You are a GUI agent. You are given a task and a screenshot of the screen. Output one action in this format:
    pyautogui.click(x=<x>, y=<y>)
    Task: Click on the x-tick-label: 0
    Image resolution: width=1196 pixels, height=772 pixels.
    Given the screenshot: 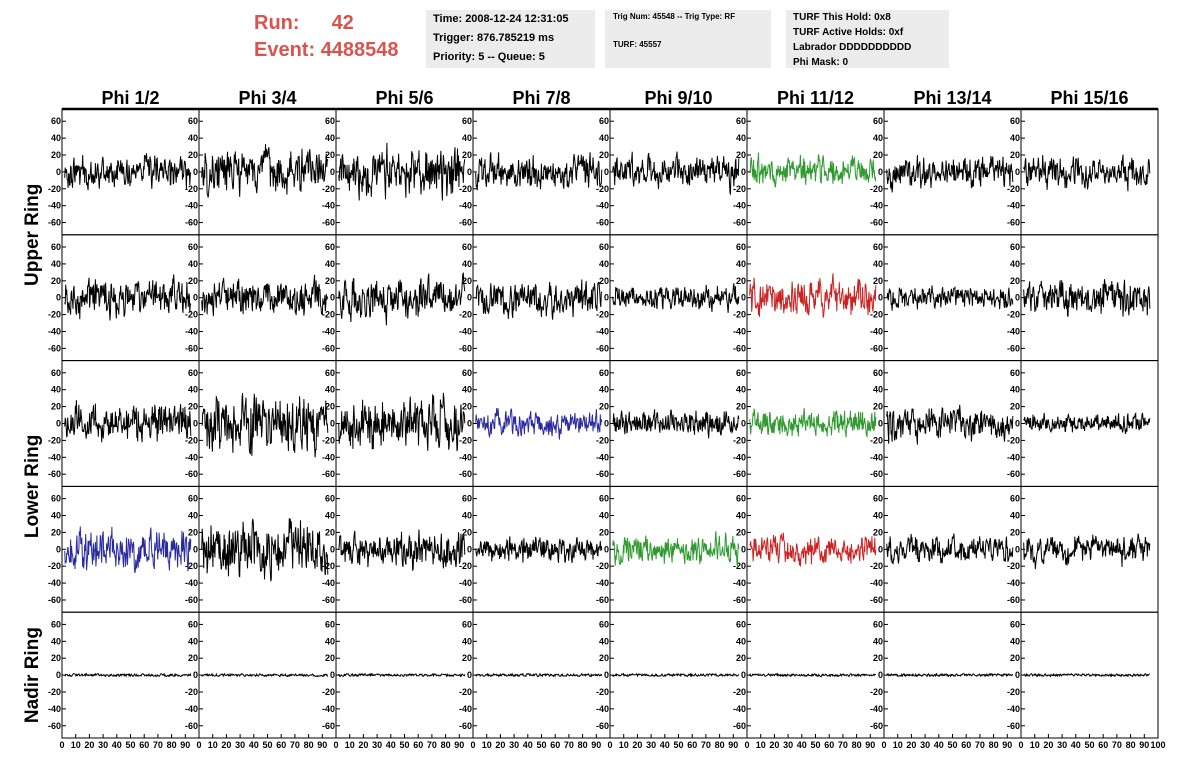 What is the action you would take?
    pyautogui.click(x=1020, y=745)
    